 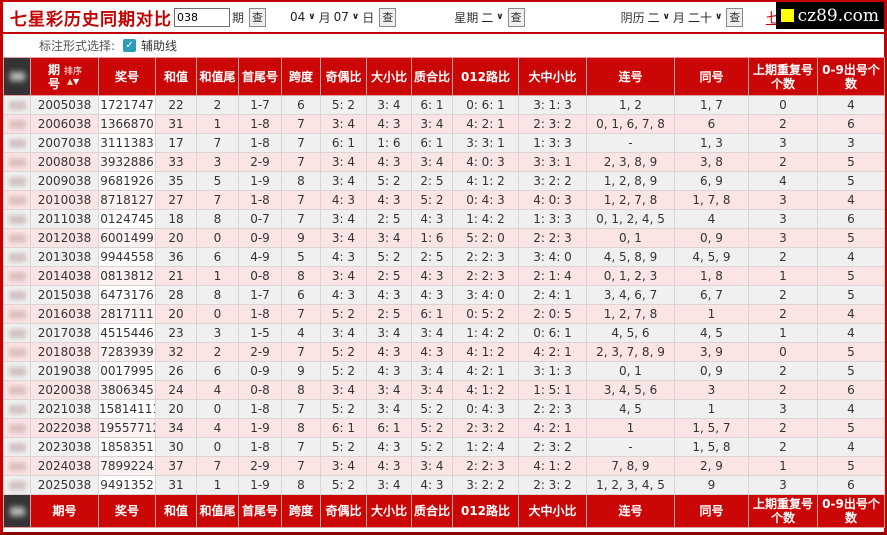 What do you see at coordinates (176, 333) in the screenshot?
I see `cell-sum: 23` at bounding box center [176, 333].